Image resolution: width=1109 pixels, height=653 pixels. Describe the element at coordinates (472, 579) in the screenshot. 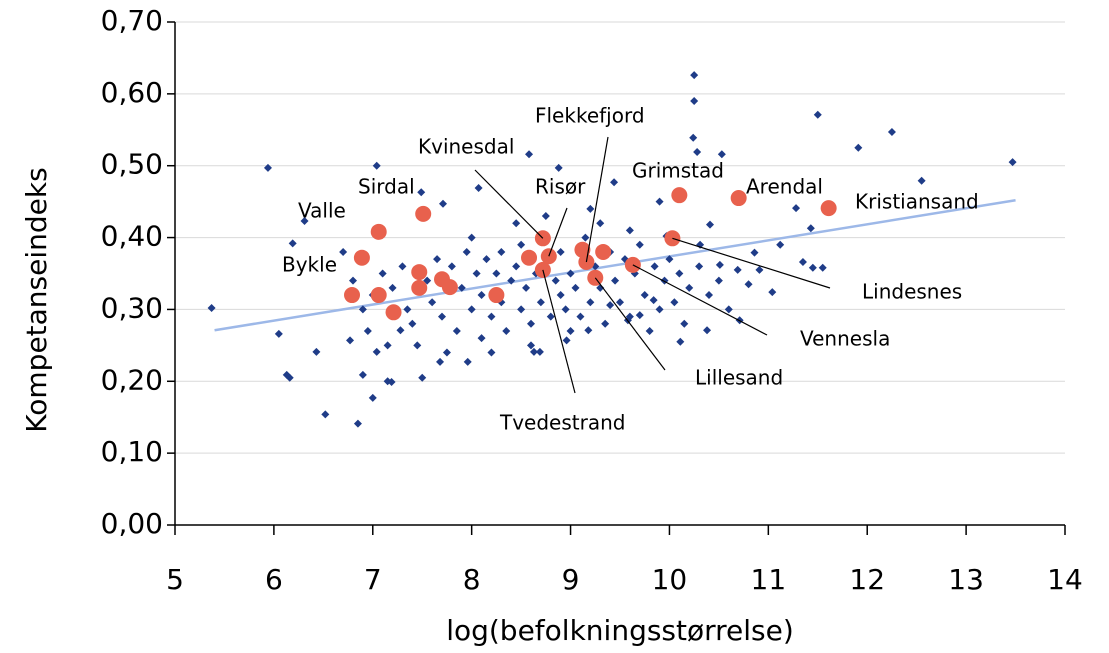

I see `x-tick-label: 8` at that location.